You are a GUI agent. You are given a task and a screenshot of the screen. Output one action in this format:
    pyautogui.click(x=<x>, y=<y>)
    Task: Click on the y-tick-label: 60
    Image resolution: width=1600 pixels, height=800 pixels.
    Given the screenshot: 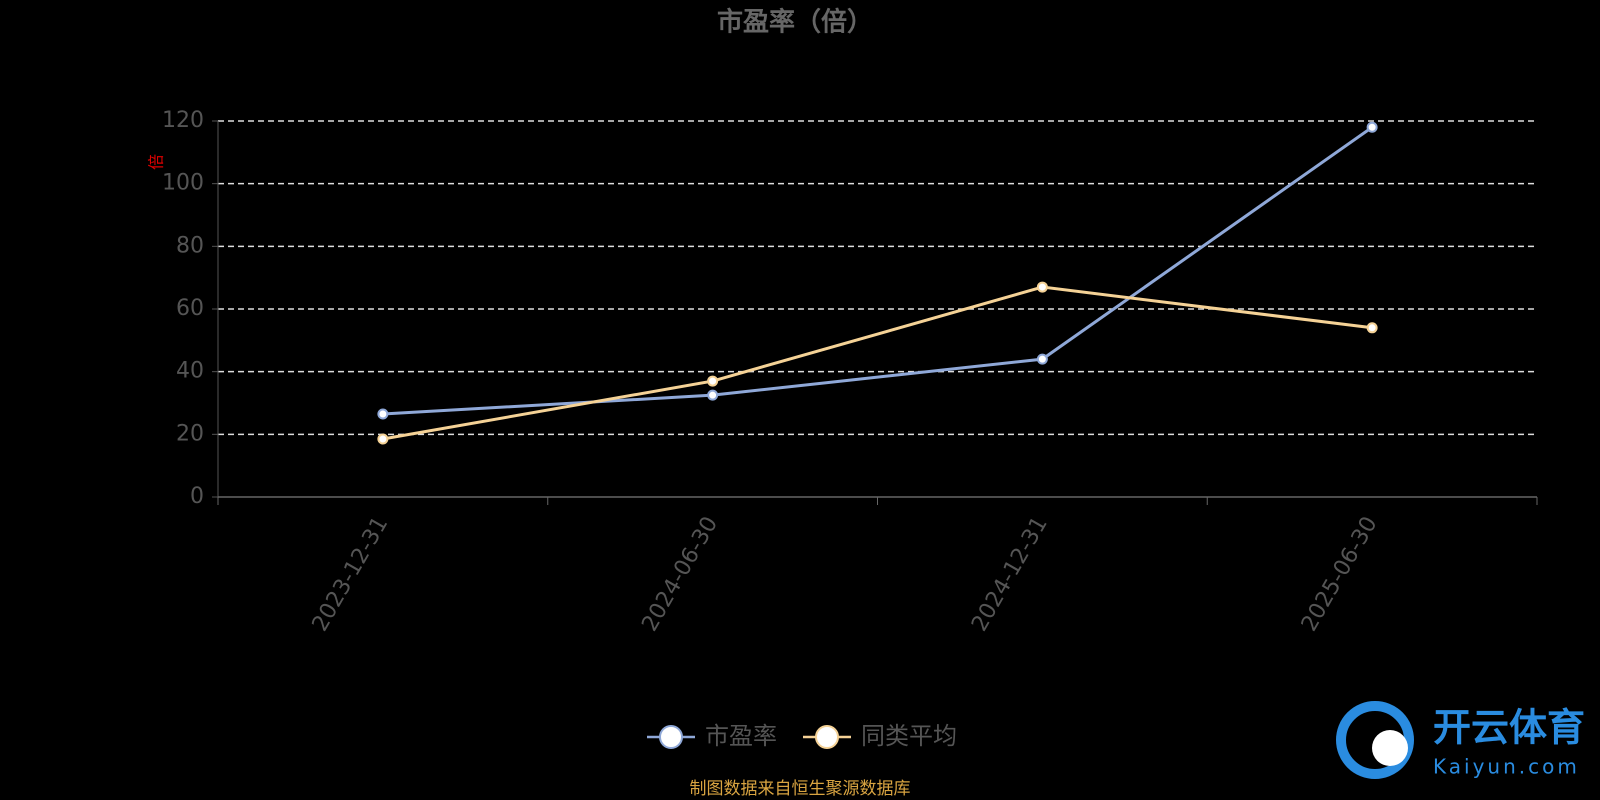 What is the action you would take?
    pyautogui.click(x=190, y=308)
    